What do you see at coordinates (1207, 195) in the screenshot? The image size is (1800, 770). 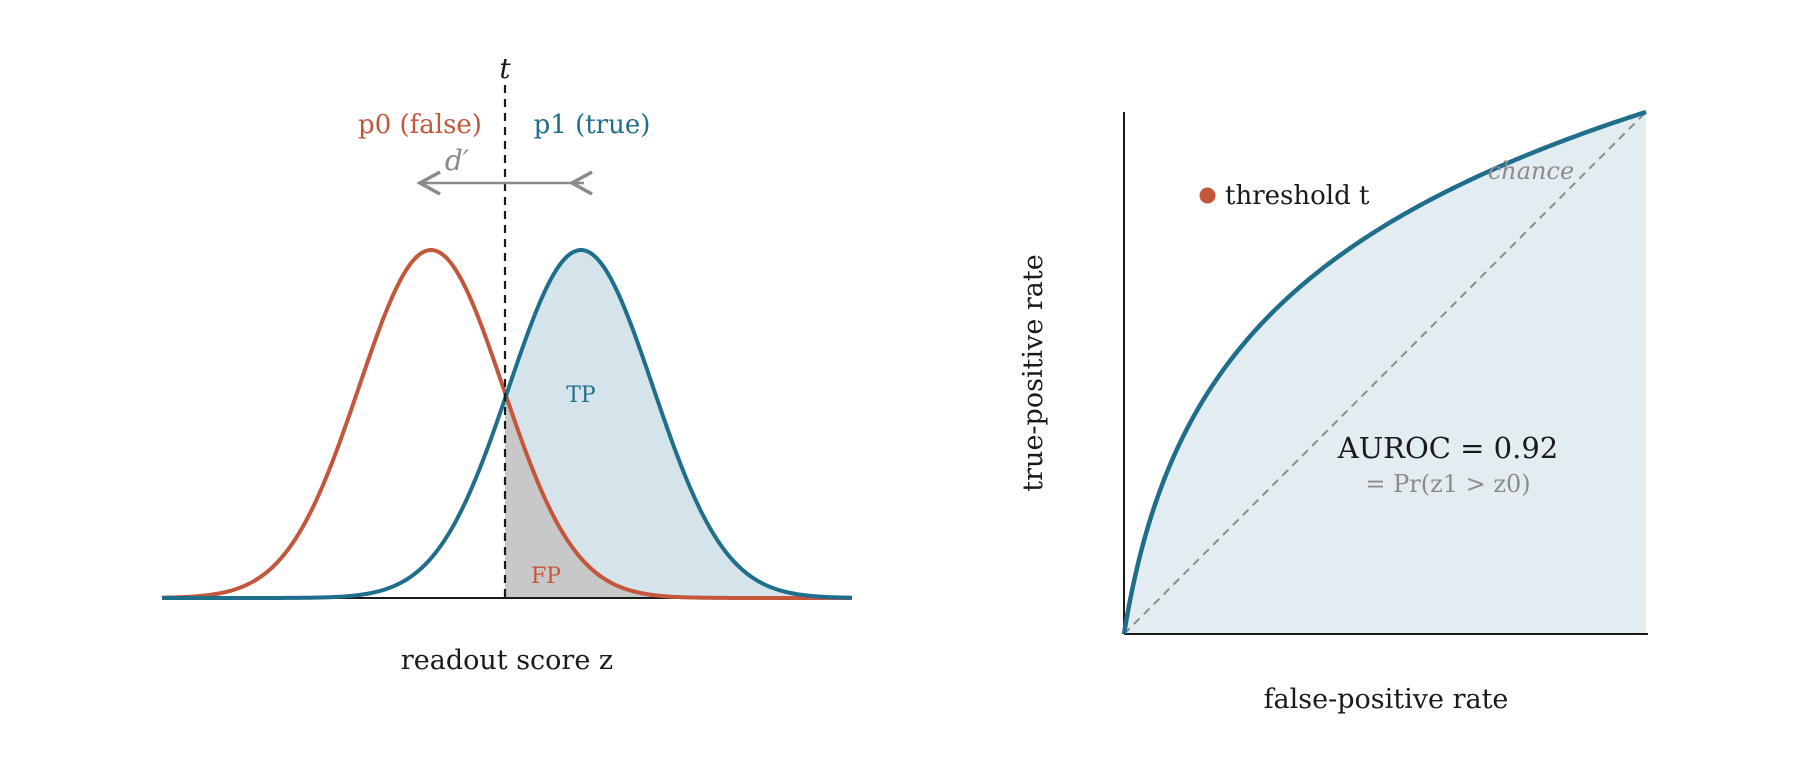 I see `threshold-point-marker` at bounding box center [1207, 195].